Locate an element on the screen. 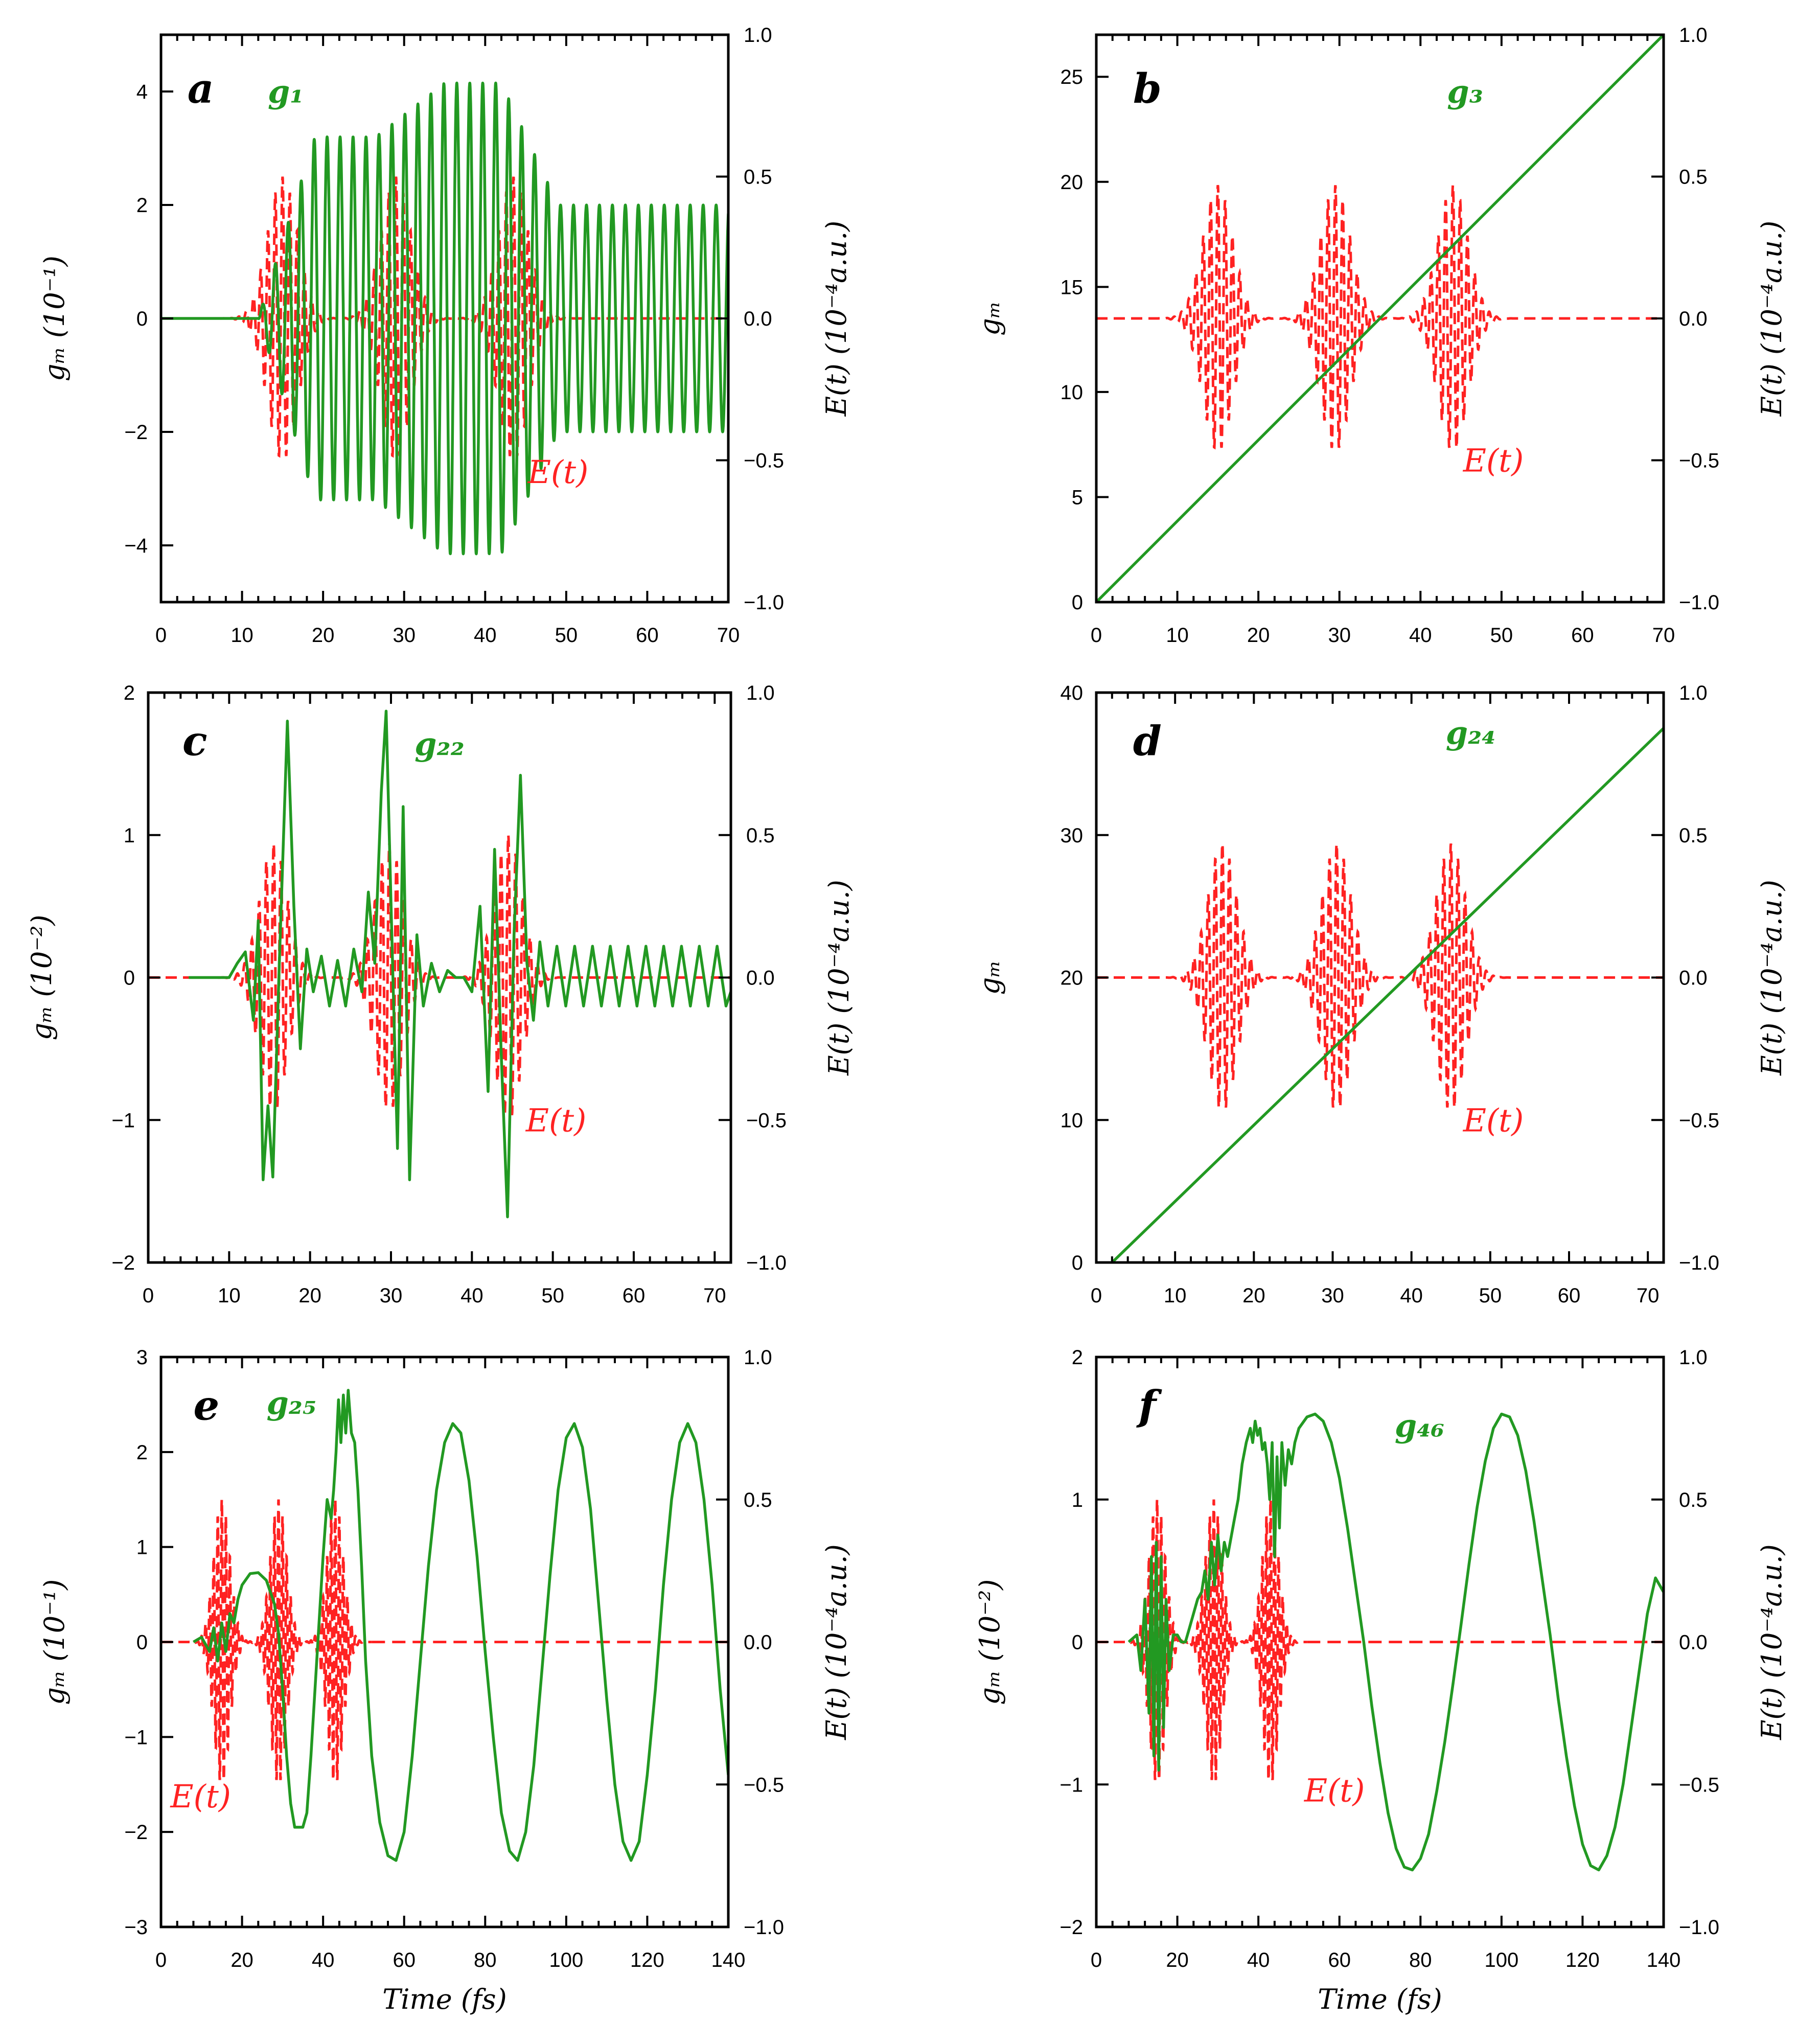  y-tick-label: −3 is located at coordinates (136, 1927).